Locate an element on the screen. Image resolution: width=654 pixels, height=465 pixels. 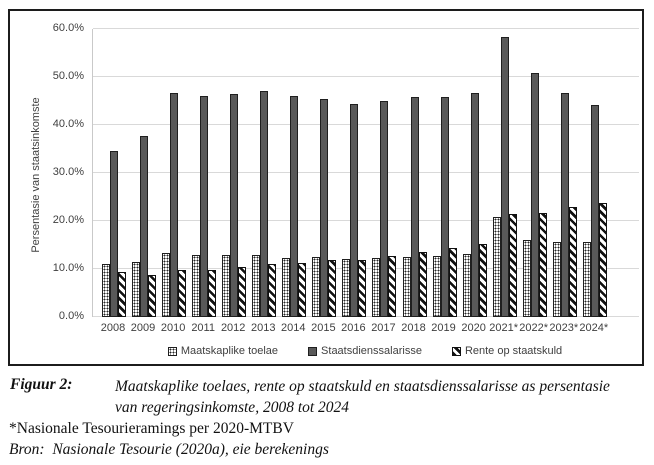
figure-note: *Nasionale Tesourieramings per 2020-MTBV is located at coordinates (151, 428).